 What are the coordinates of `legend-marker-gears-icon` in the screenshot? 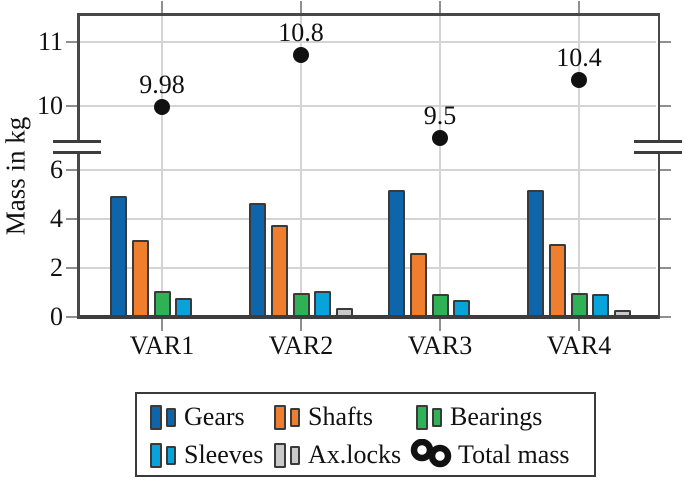 It's located at (163, 417).